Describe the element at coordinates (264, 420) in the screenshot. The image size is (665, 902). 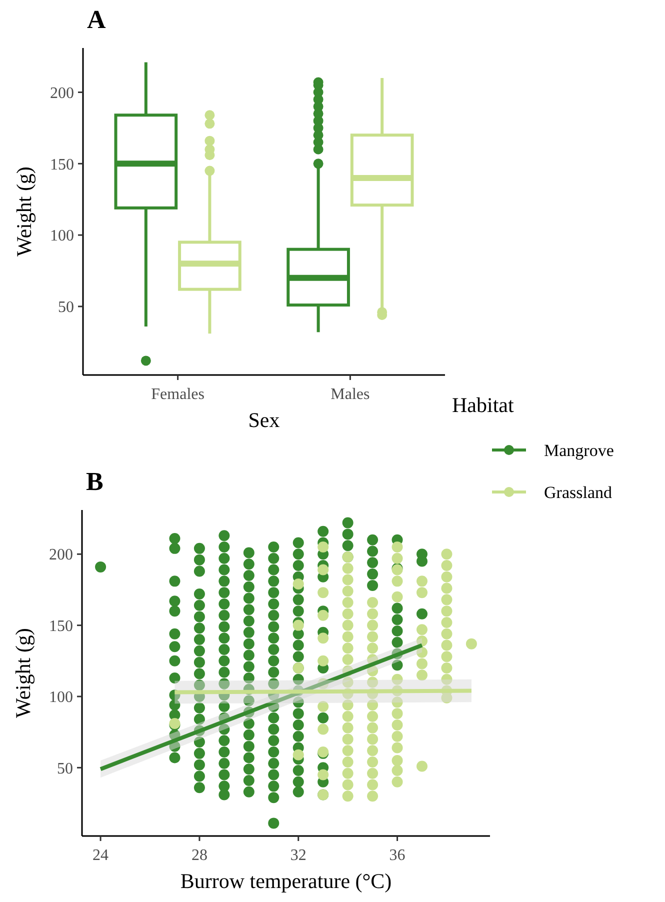
I see `x-axis-title: Sex` at that location.